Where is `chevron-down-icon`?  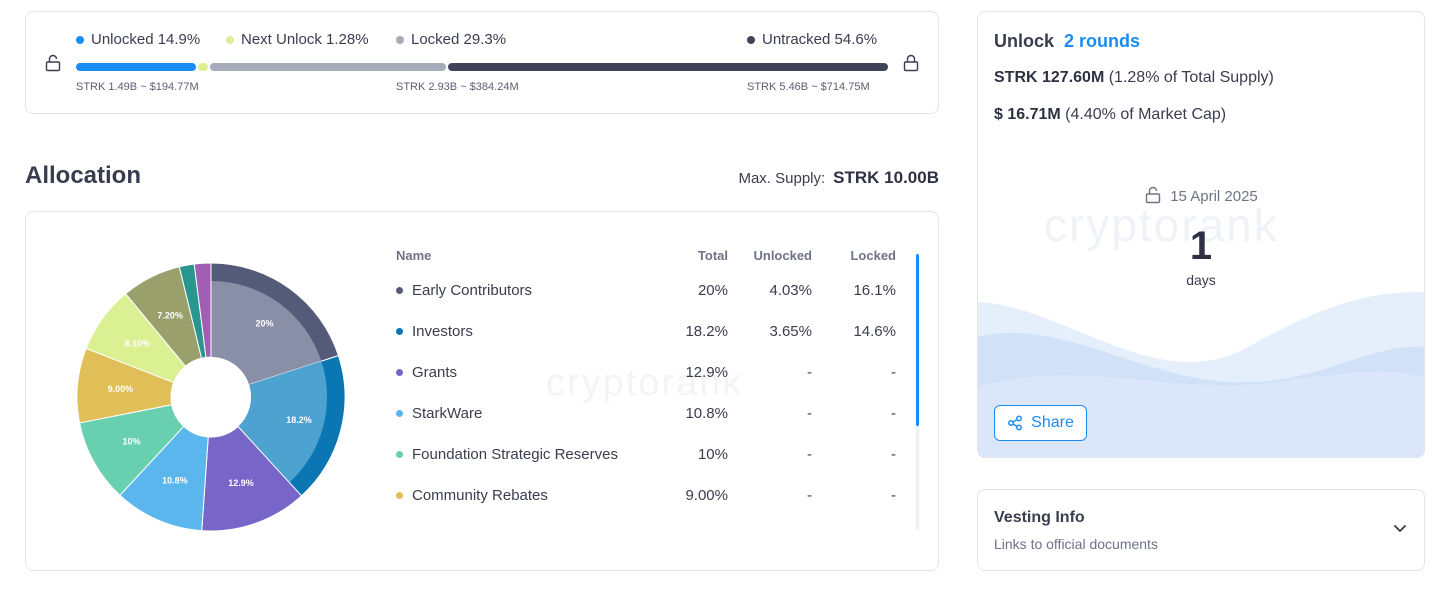
chevron-down-icon is located at coordinates (1400, 528).